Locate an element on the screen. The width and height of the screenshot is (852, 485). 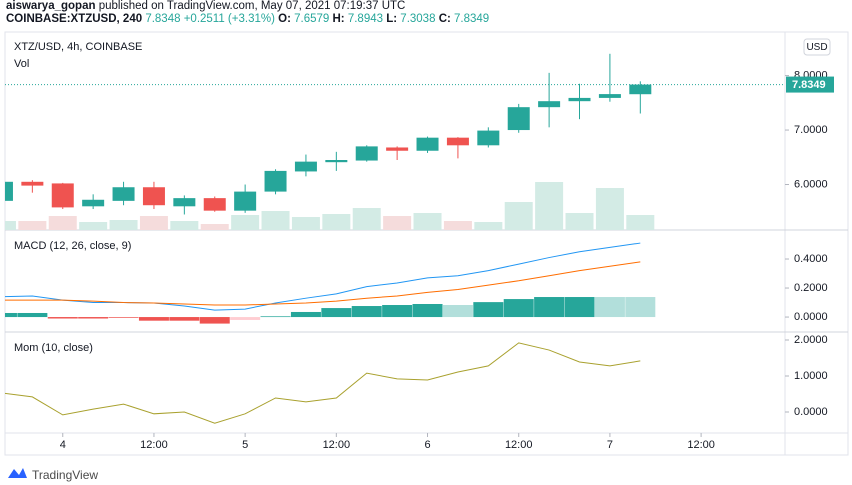
last: 7.8348 is located at coordinates (163, 19).